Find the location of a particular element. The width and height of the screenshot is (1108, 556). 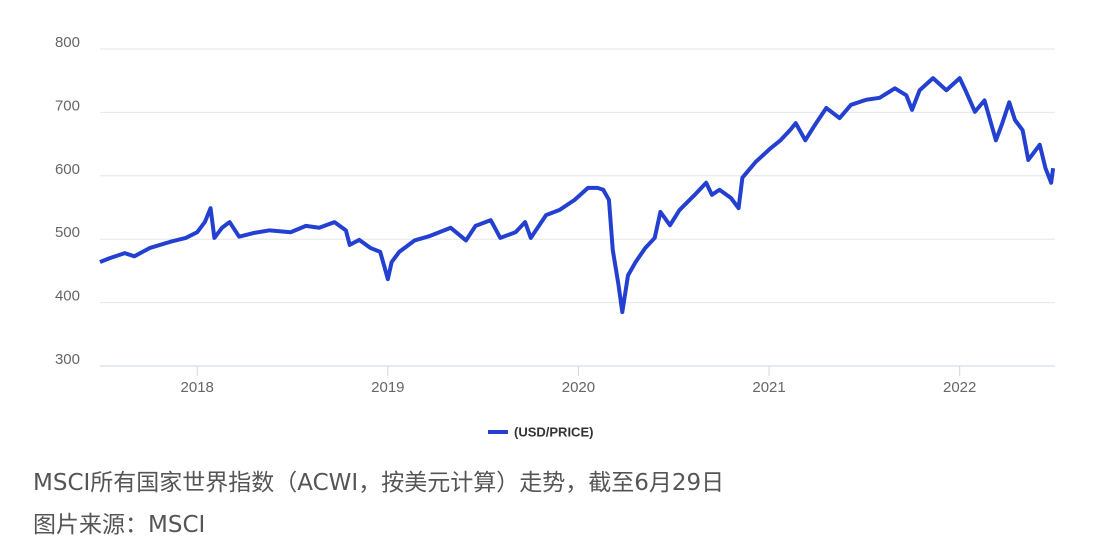

y-tick-label: 600 is located at coordinates (67, 169).